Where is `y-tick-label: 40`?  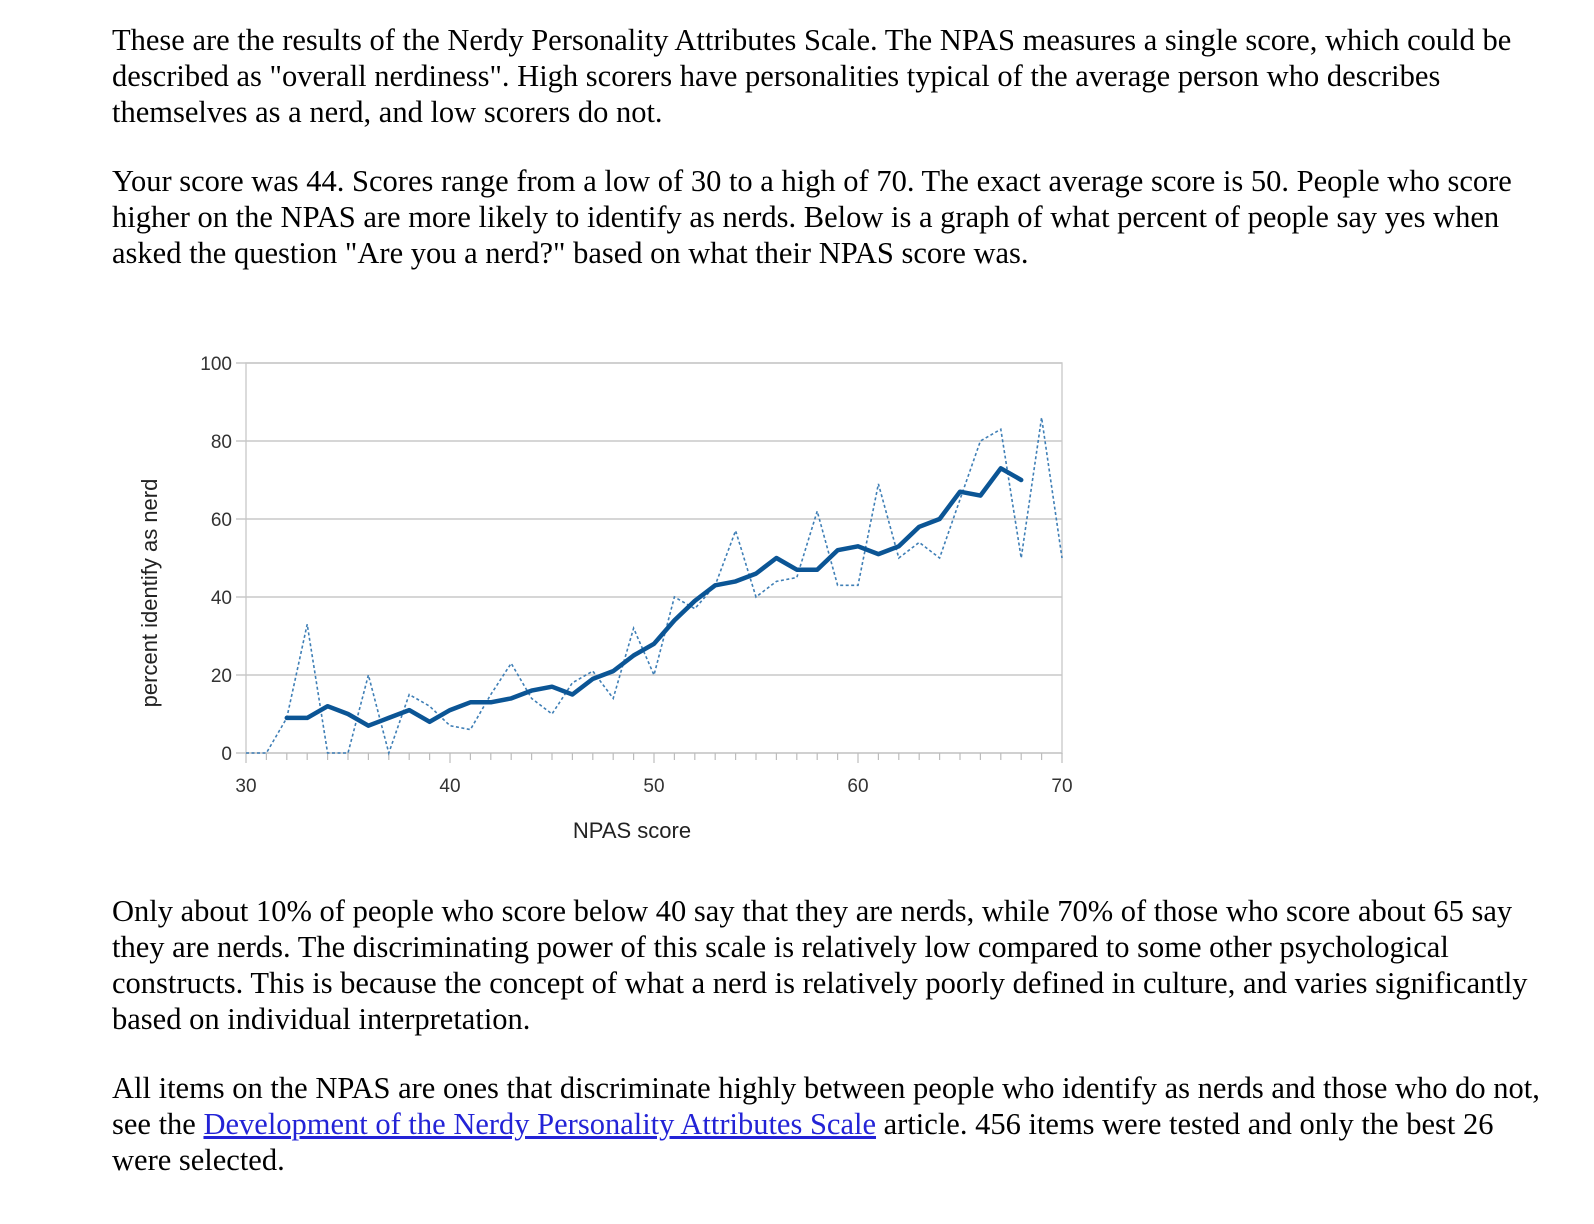
y-tick-label: 40 is located at coordinates (221, 598).